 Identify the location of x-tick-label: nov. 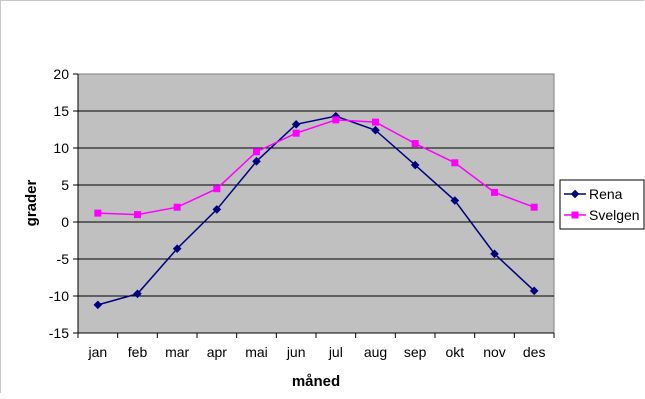
(494, 352).